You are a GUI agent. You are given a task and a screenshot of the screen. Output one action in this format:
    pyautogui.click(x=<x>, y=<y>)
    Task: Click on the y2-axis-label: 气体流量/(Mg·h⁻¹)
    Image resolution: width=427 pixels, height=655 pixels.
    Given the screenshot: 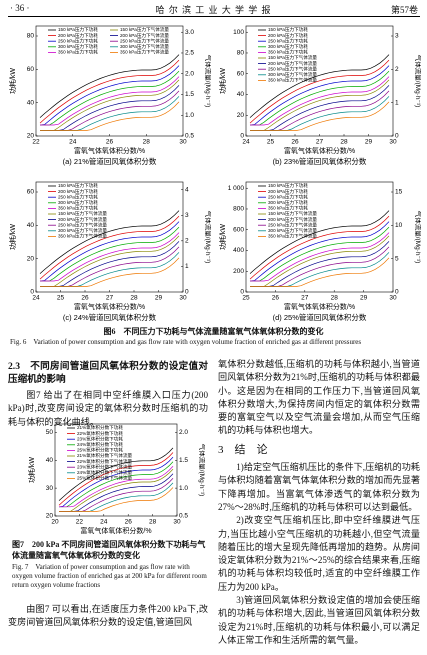 What is the action you would take?
    pyautogui.click(x=201, y=470)
    